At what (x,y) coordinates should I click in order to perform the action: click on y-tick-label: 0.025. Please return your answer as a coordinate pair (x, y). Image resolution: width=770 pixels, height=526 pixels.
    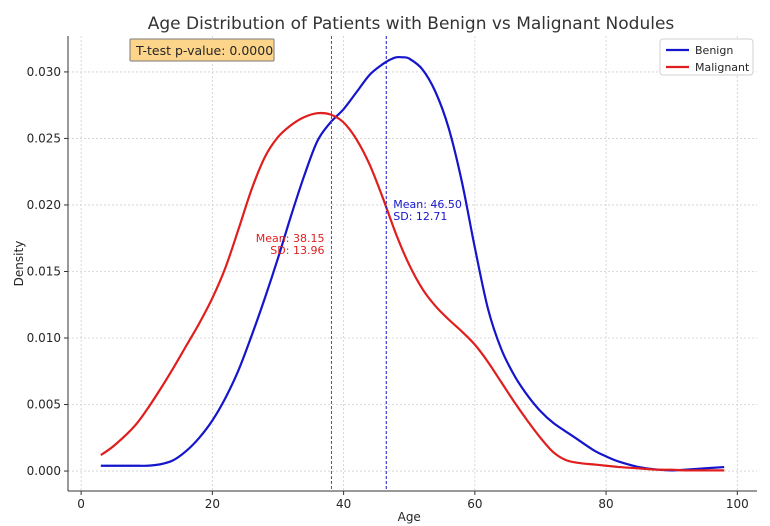
    Looking at the image, I should click on (44, 138).